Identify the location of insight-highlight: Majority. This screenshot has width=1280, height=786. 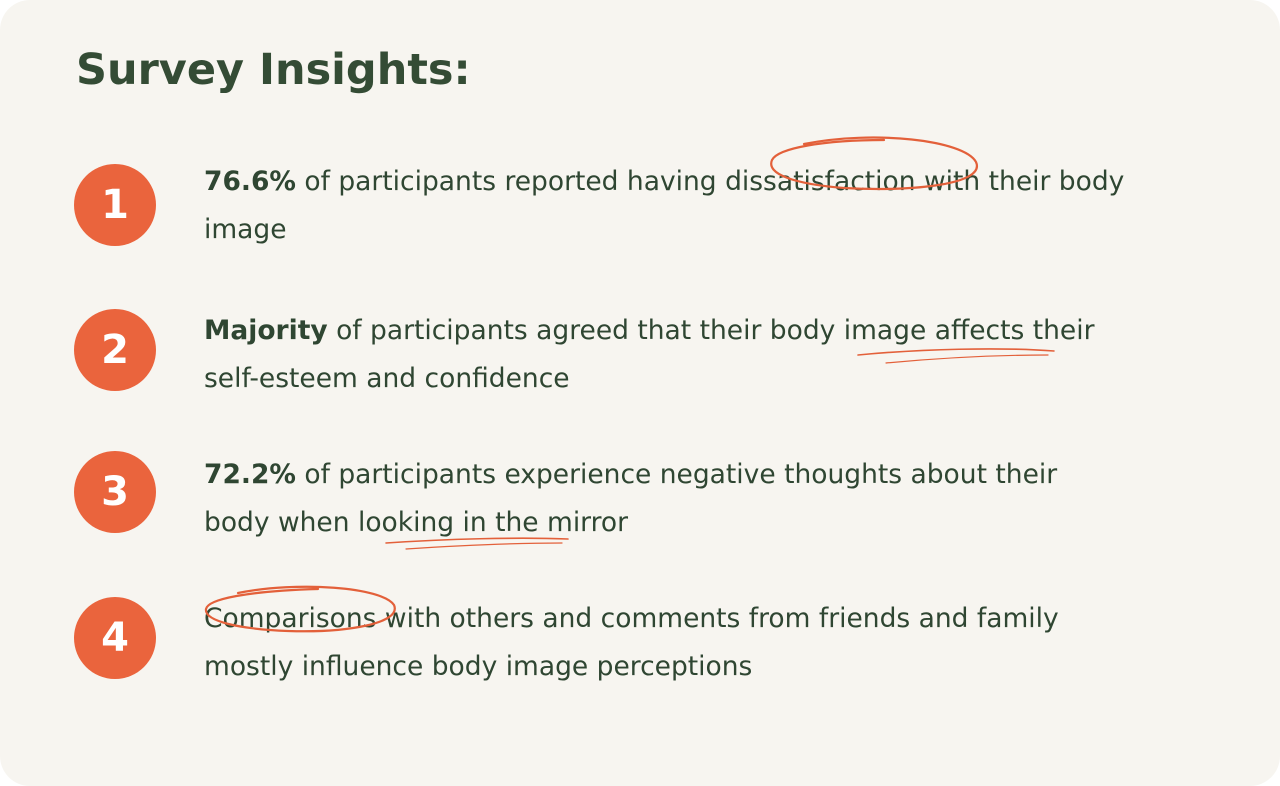
(266, 330).